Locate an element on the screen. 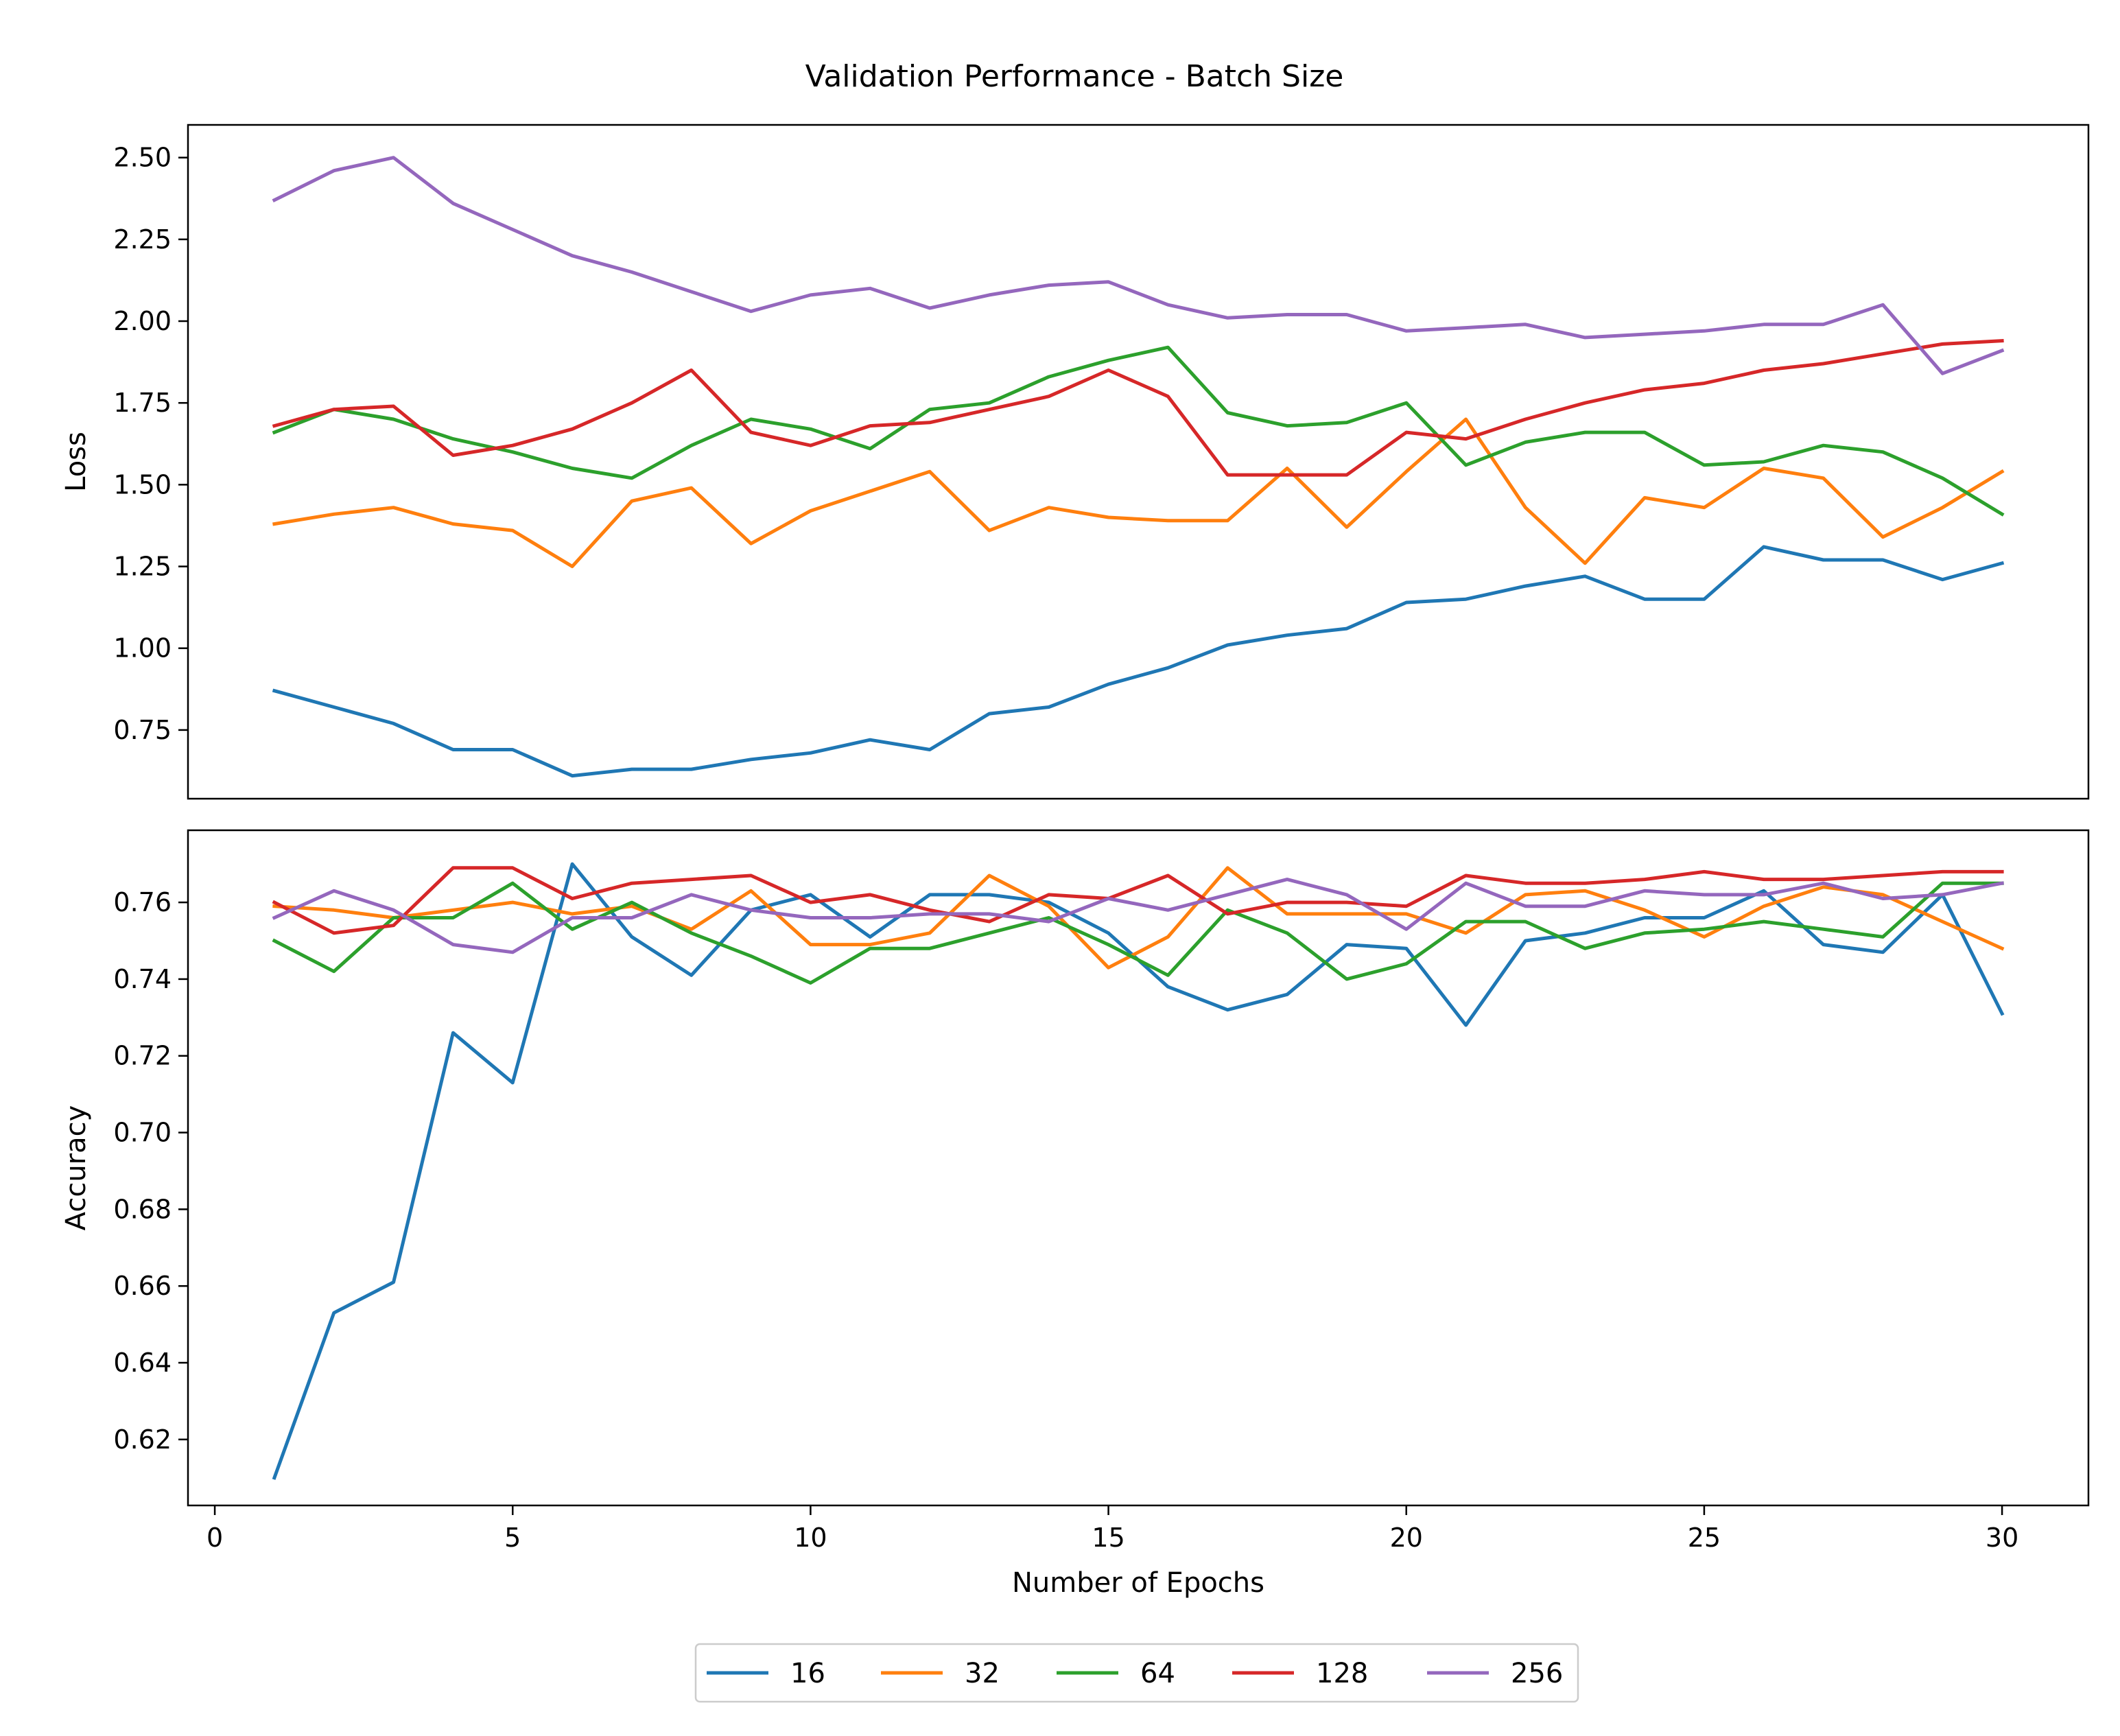  legend-label-16: 16 is located at coordinates (807, 1674).